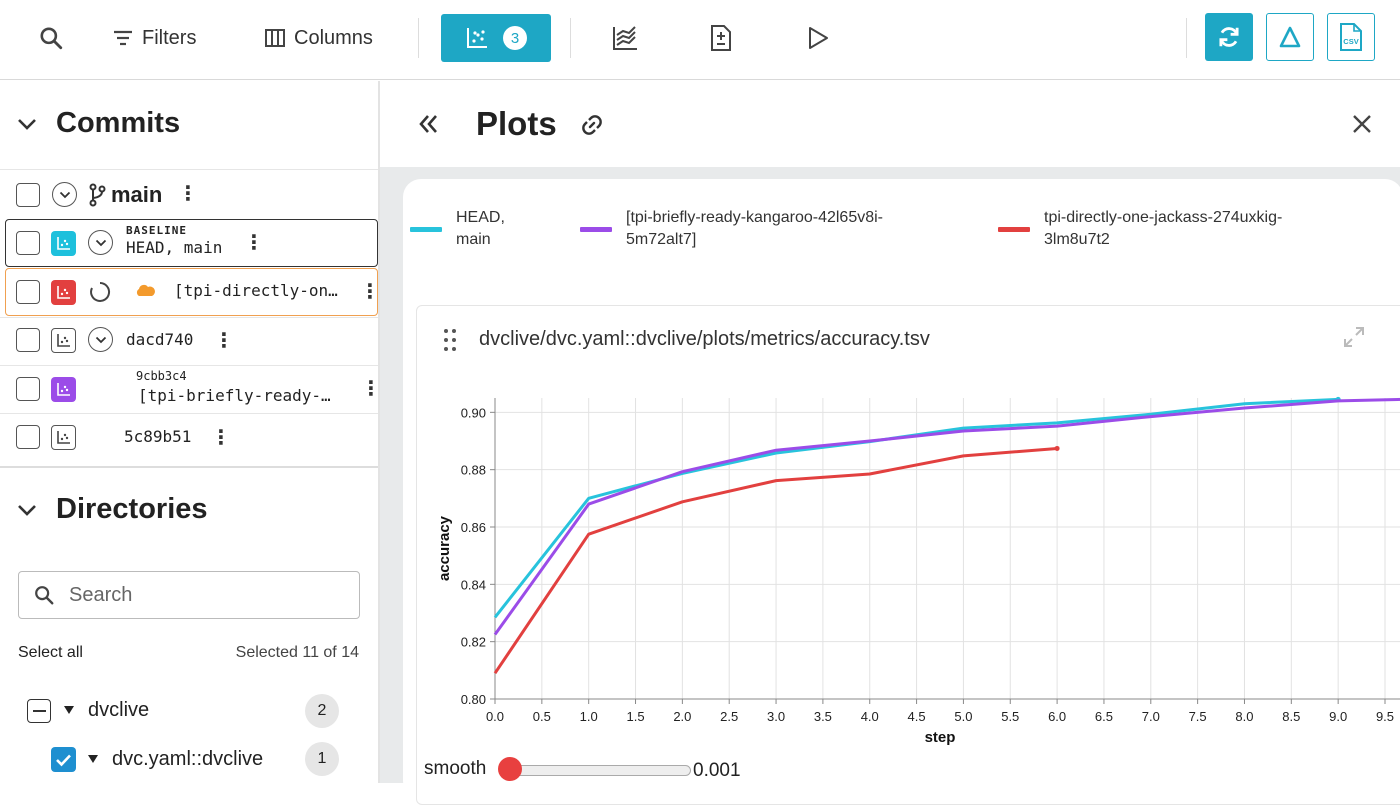 This screenshot has height=805, width=1400. I want to click on export-csv-button: CSV, so click(1351, 37).